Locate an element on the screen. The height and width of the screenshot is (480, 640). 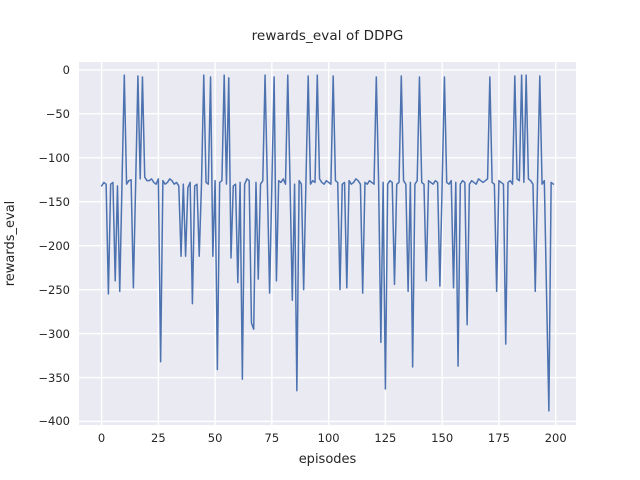
x-tick-label: 0 is located at coordinates (101, 438).